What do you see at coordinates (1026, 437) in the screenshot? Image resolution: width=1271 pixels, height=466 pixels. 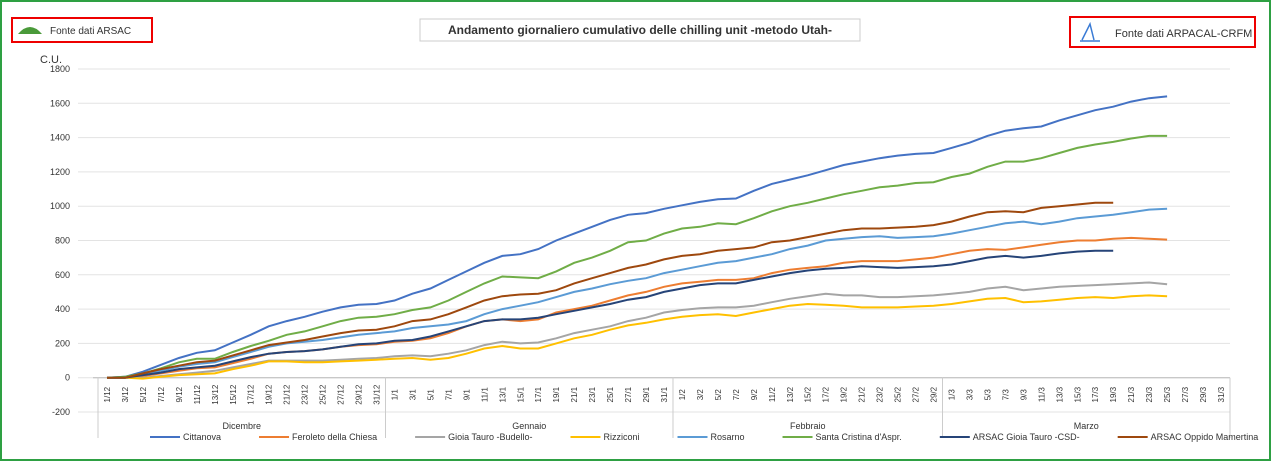 I see `legend-label: ARSAC Gioia Tauro -CSD-` at bounding box center [1026, 437].